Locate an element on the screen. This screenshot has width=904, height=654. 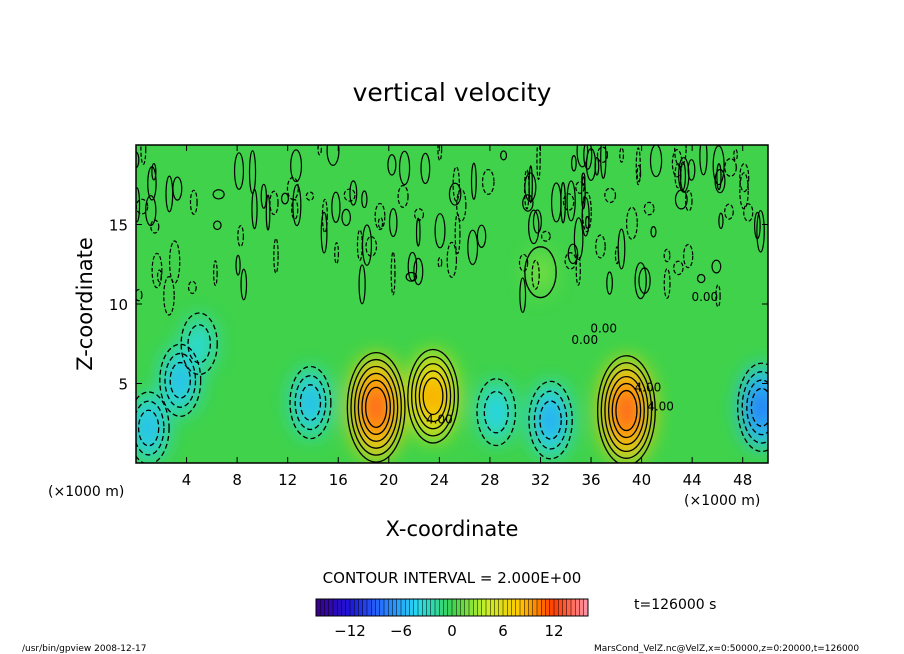
x-tick-label: 32 is located at coordinates (540, 480).